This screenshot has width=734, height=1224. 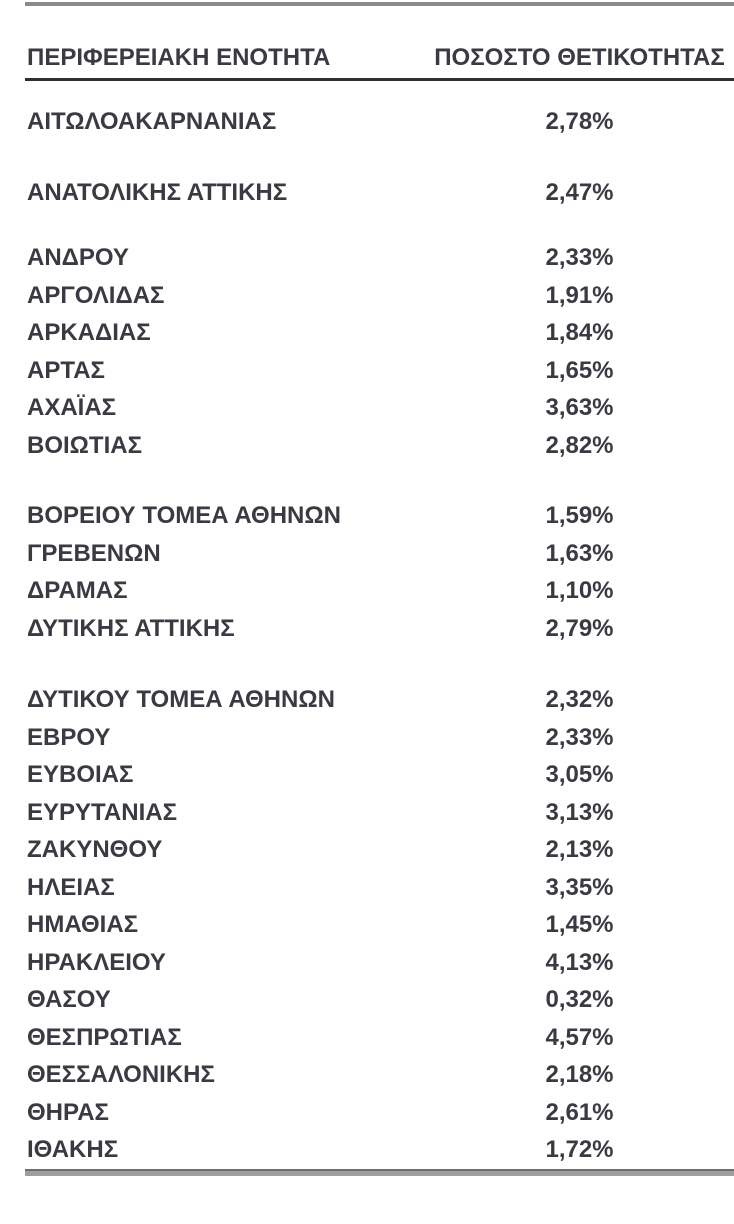 I want to click on region-cell: ΓΡΕΒΕΝΩΝ, so click(x=94, y=553).